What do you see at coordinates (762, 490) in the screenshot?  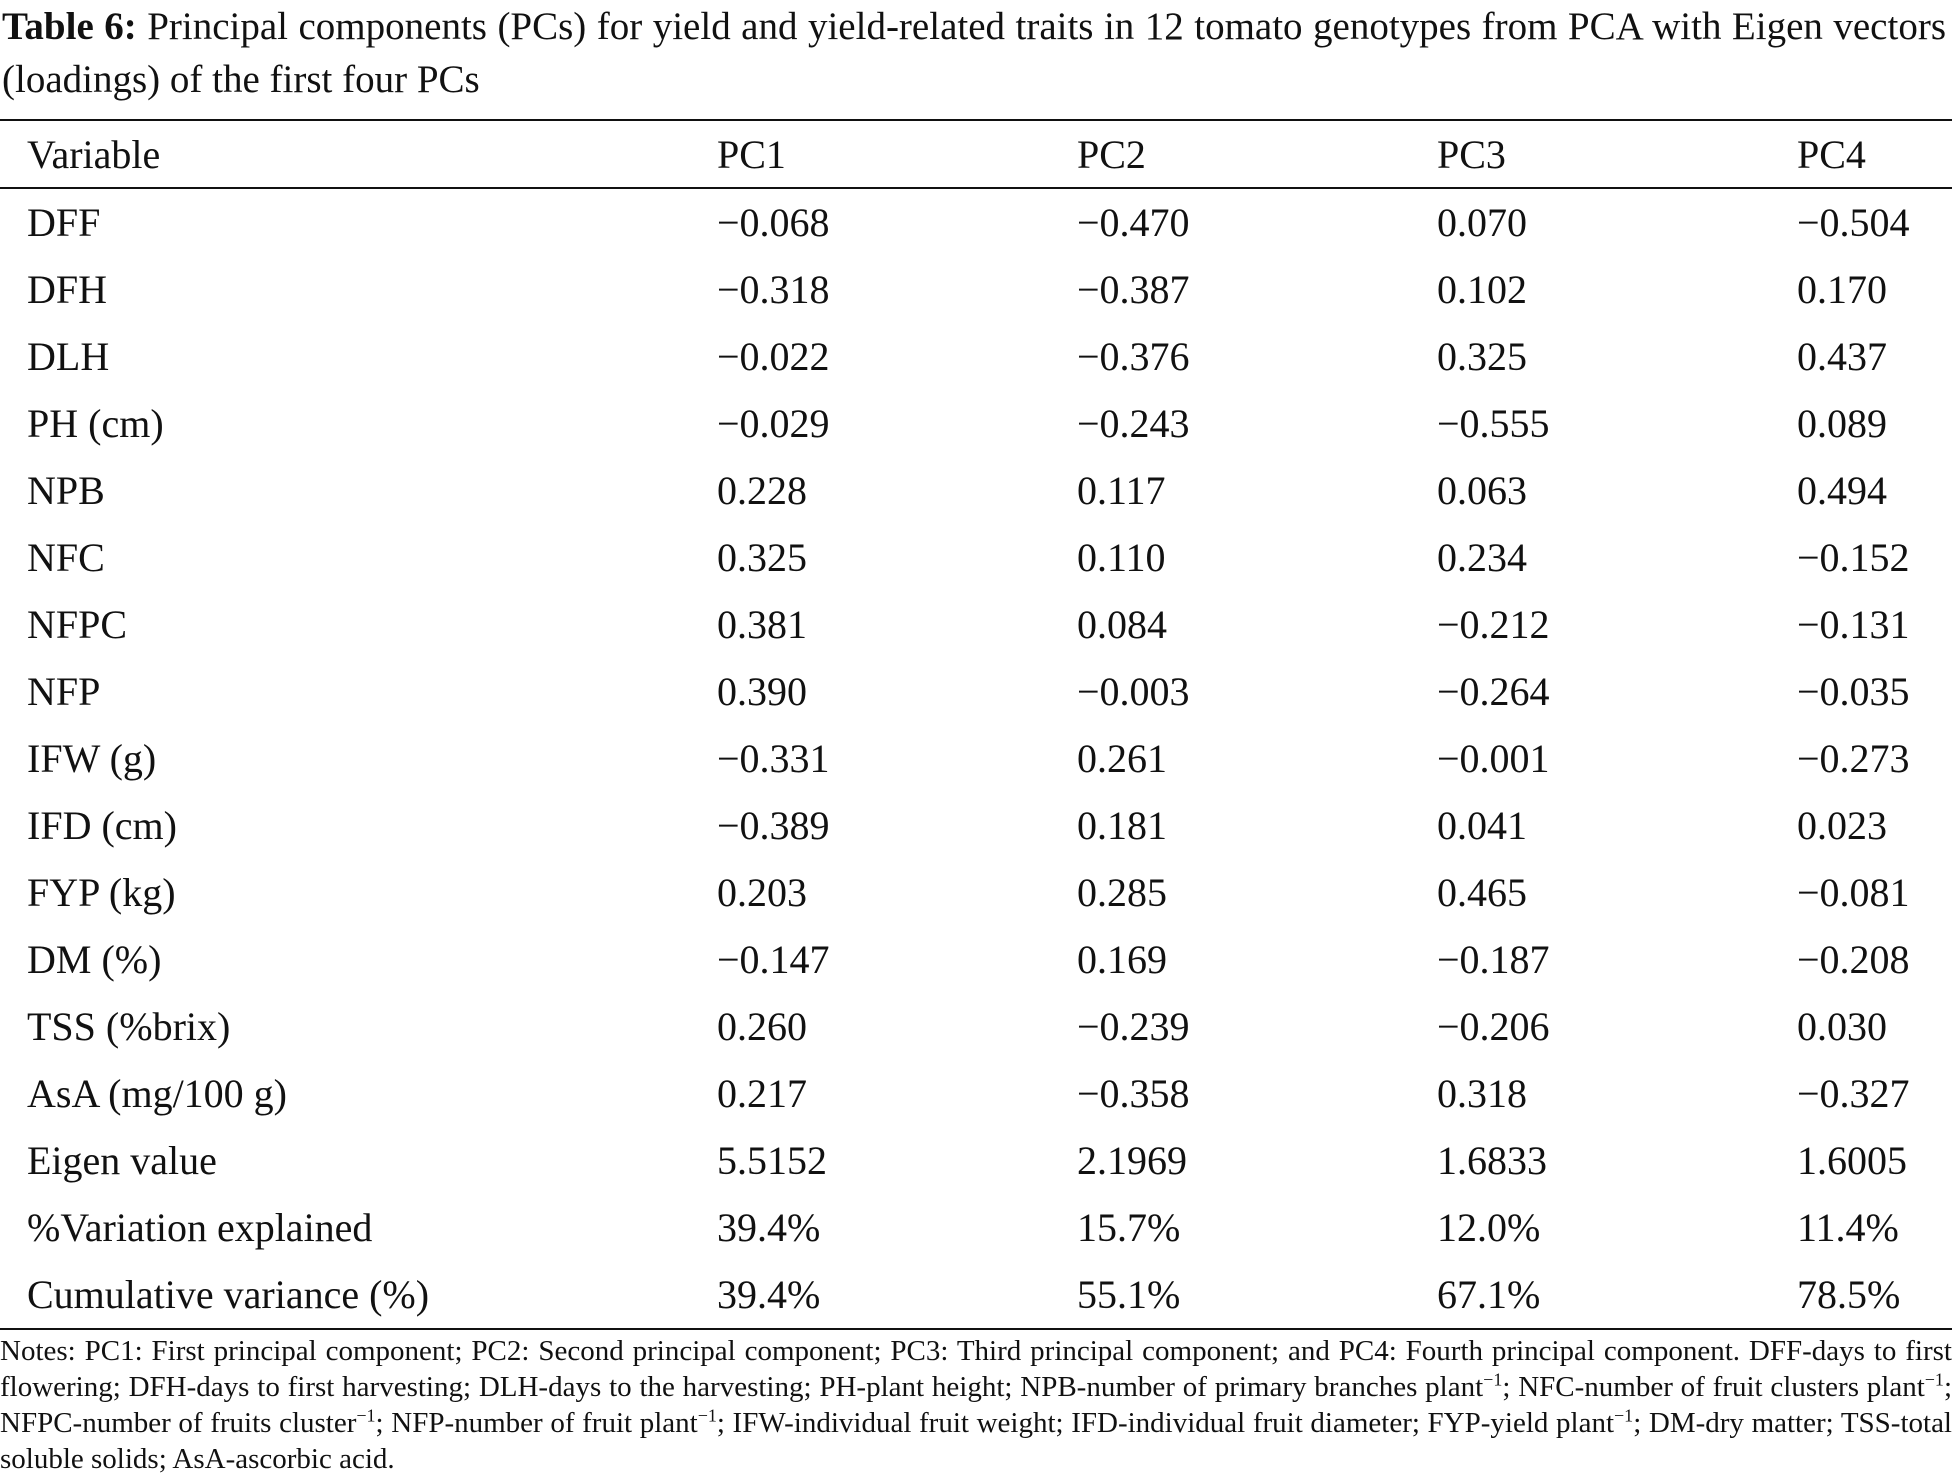 I see `cell-pc1: 0.228` at bounding box center [762, 490].